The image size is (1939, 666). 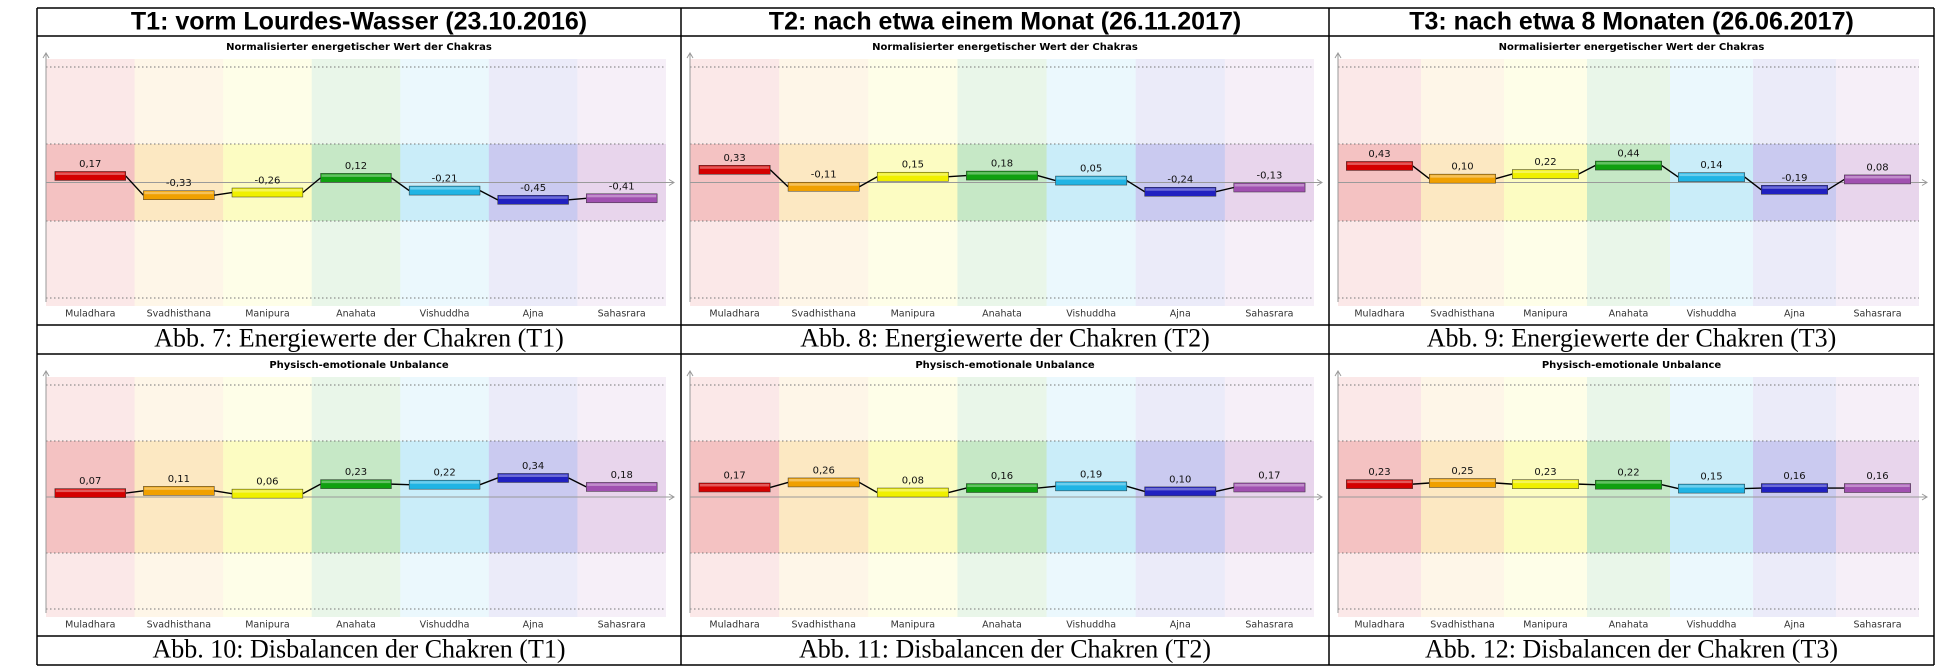 What do you see at coordinates (90, 481) in the screenshot?
I see `value-label: 0,07` at bounding box center [90, 481].